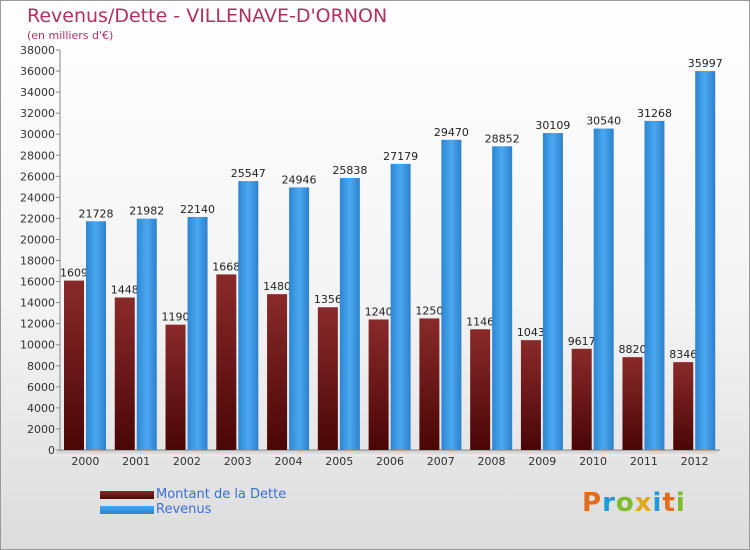 The width and height of the screenshot is (750, 550). What do you see at coordinates (37, 303) in the screenshot?
I see `y-tick-label: 14000` at bounding box center [37, 303].